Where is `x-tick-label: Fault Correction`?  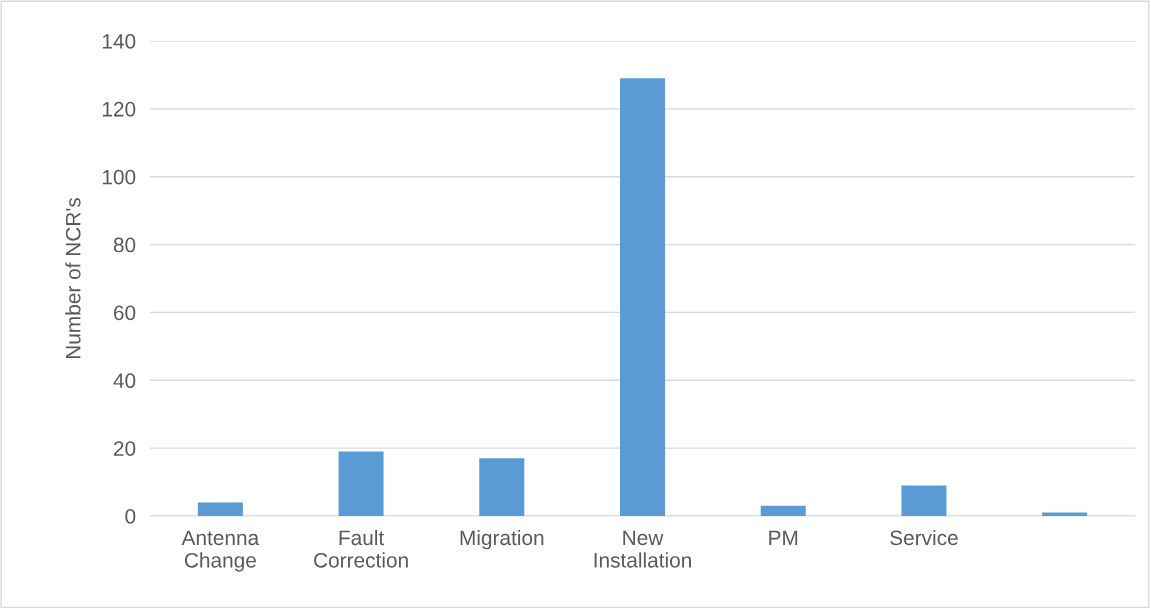 x-tick-label: Fault Correction is located at coordinates (361, 548).